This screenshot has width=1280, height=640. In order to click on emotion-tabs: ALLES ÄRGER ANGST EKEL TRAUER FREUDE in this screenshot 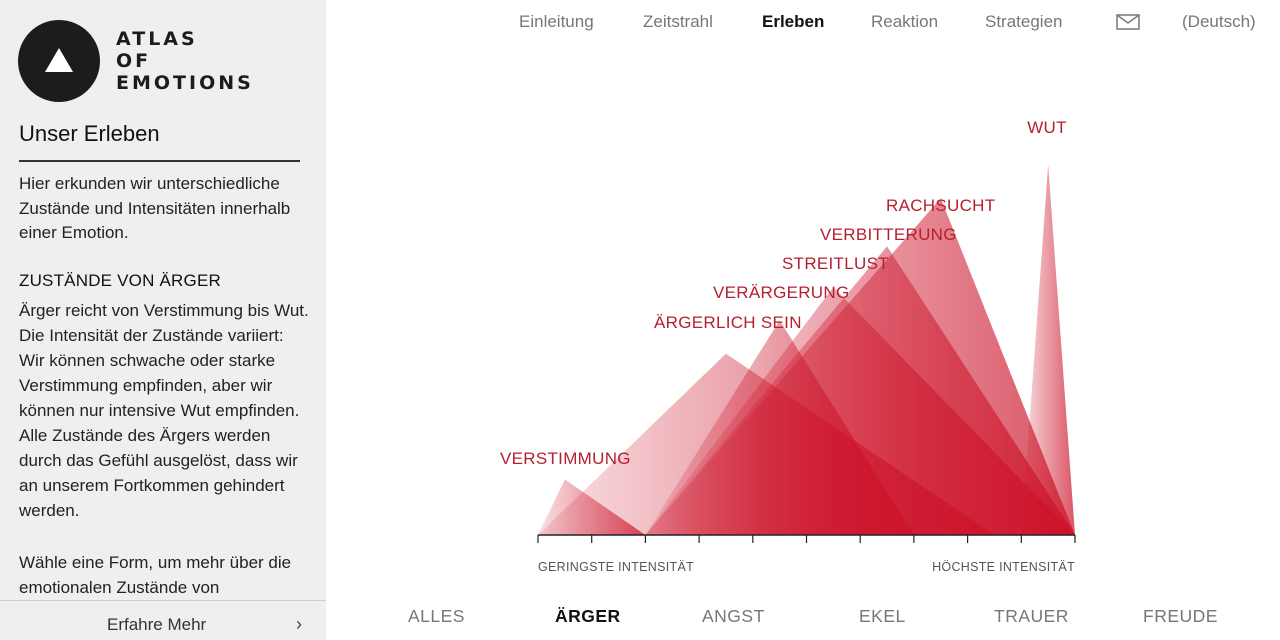, I will do `click(803, 620)`.